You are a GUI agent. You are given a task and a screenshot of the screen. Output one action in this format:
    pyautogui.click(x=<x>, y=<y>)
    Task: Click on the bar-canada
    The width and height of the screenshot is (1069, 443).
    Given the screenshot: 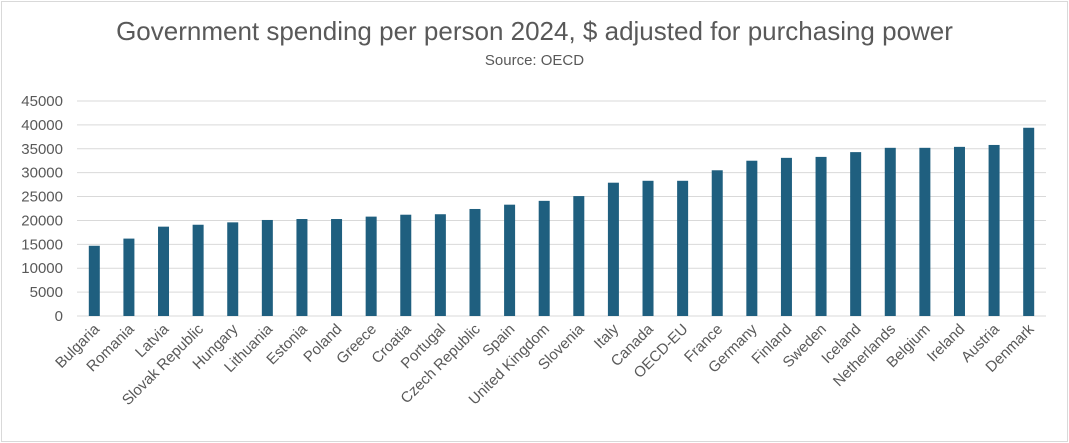 What is the action you would take?
    pyautogui.click(x=648, y=248)
    